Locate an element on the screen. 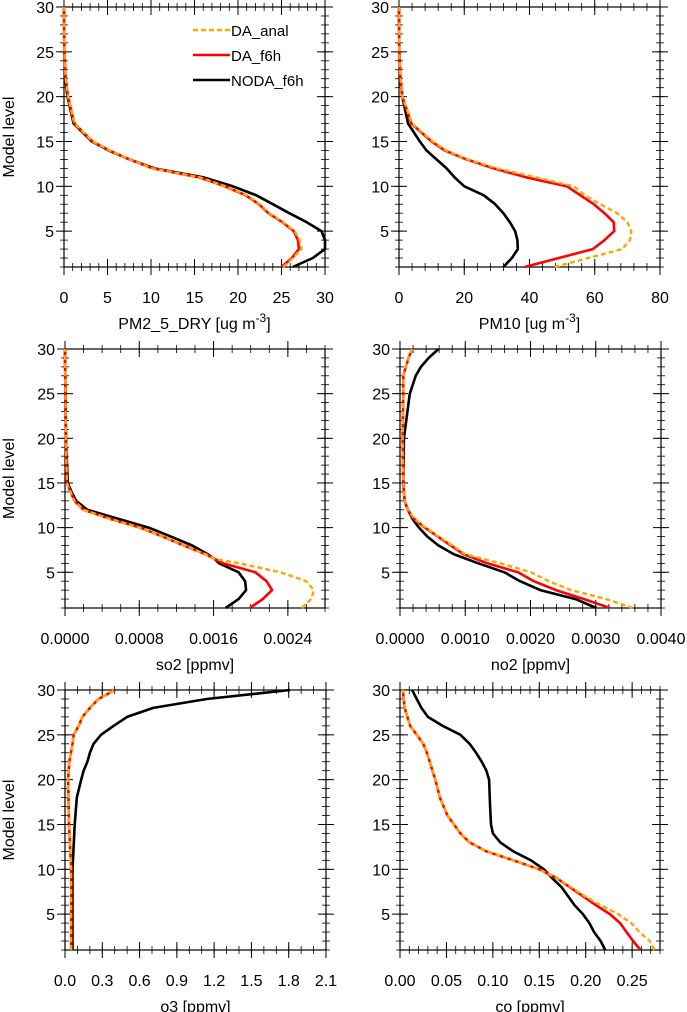 This screenshot has height=1012, width=687. legend-label: NODA_f6h is located at coordinates (267, 81).